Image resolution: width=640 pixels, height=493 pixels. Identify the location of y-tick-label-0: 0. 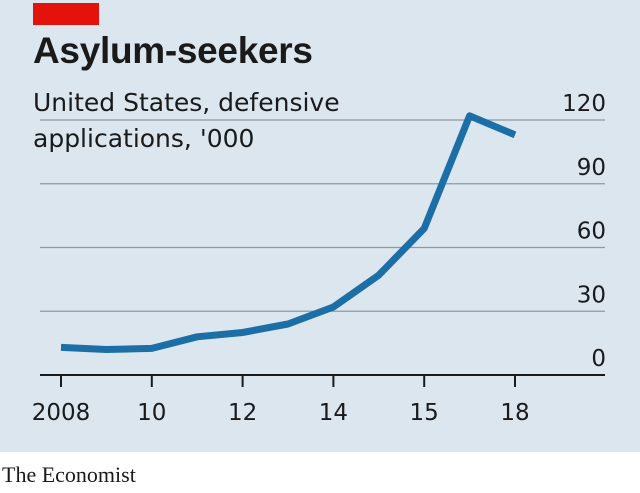
(598, 359).